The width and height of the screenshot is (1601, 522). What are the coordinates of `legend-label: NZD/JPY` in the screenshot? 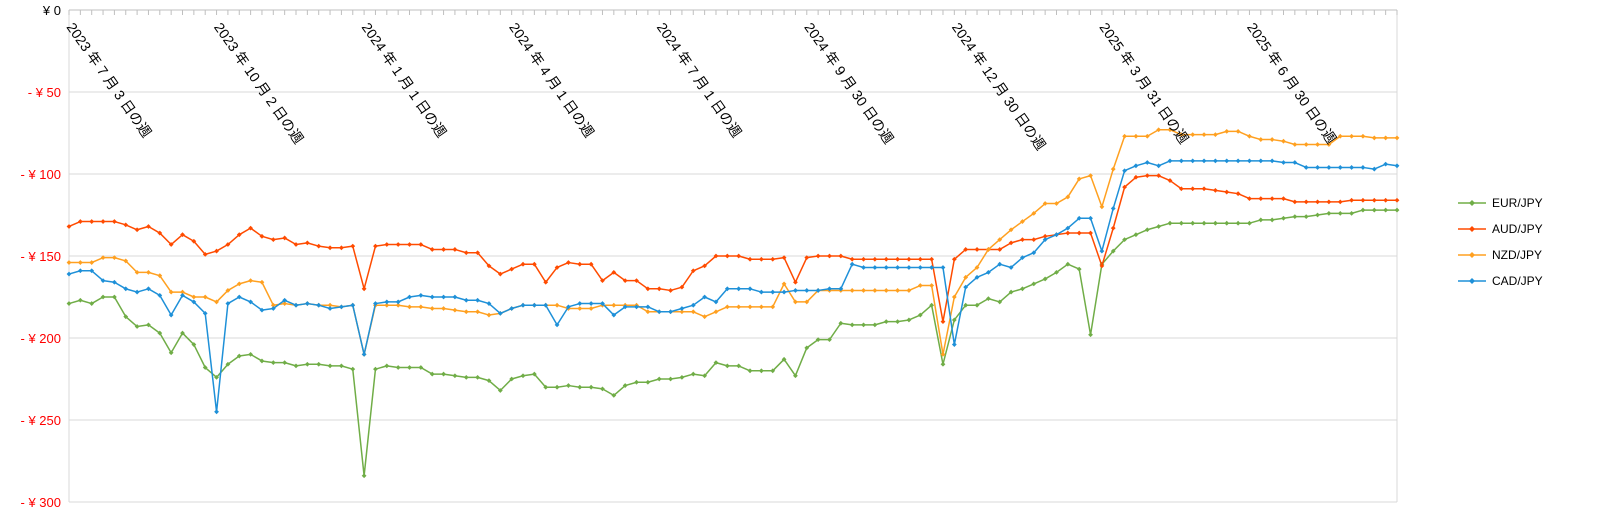 It's located at (1517, 255).